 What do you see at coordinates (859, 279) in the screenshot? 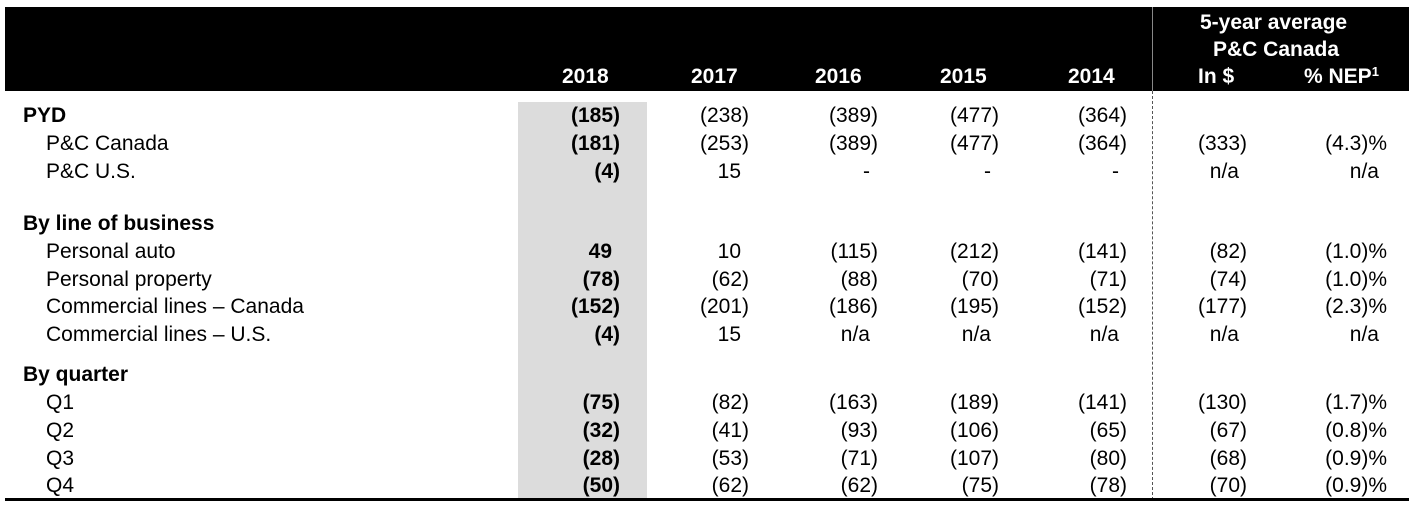
I see `cell-2016: (88)` at bounding box center [859, 279].